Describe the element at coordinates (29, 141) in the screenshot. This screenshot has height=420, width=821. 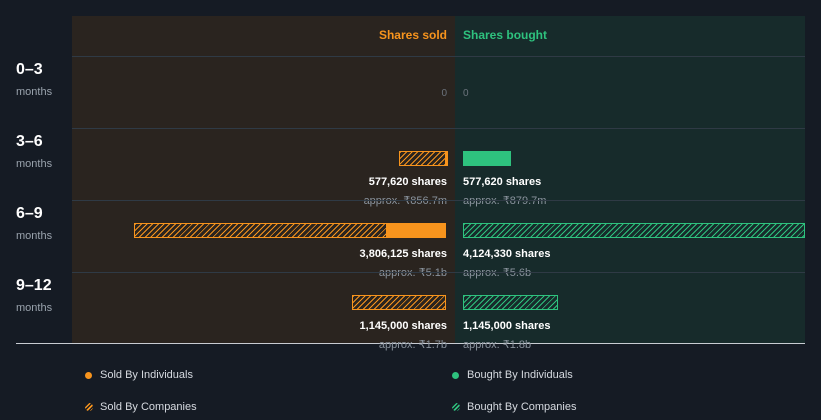
I see `period-label: 3–6` at that location.